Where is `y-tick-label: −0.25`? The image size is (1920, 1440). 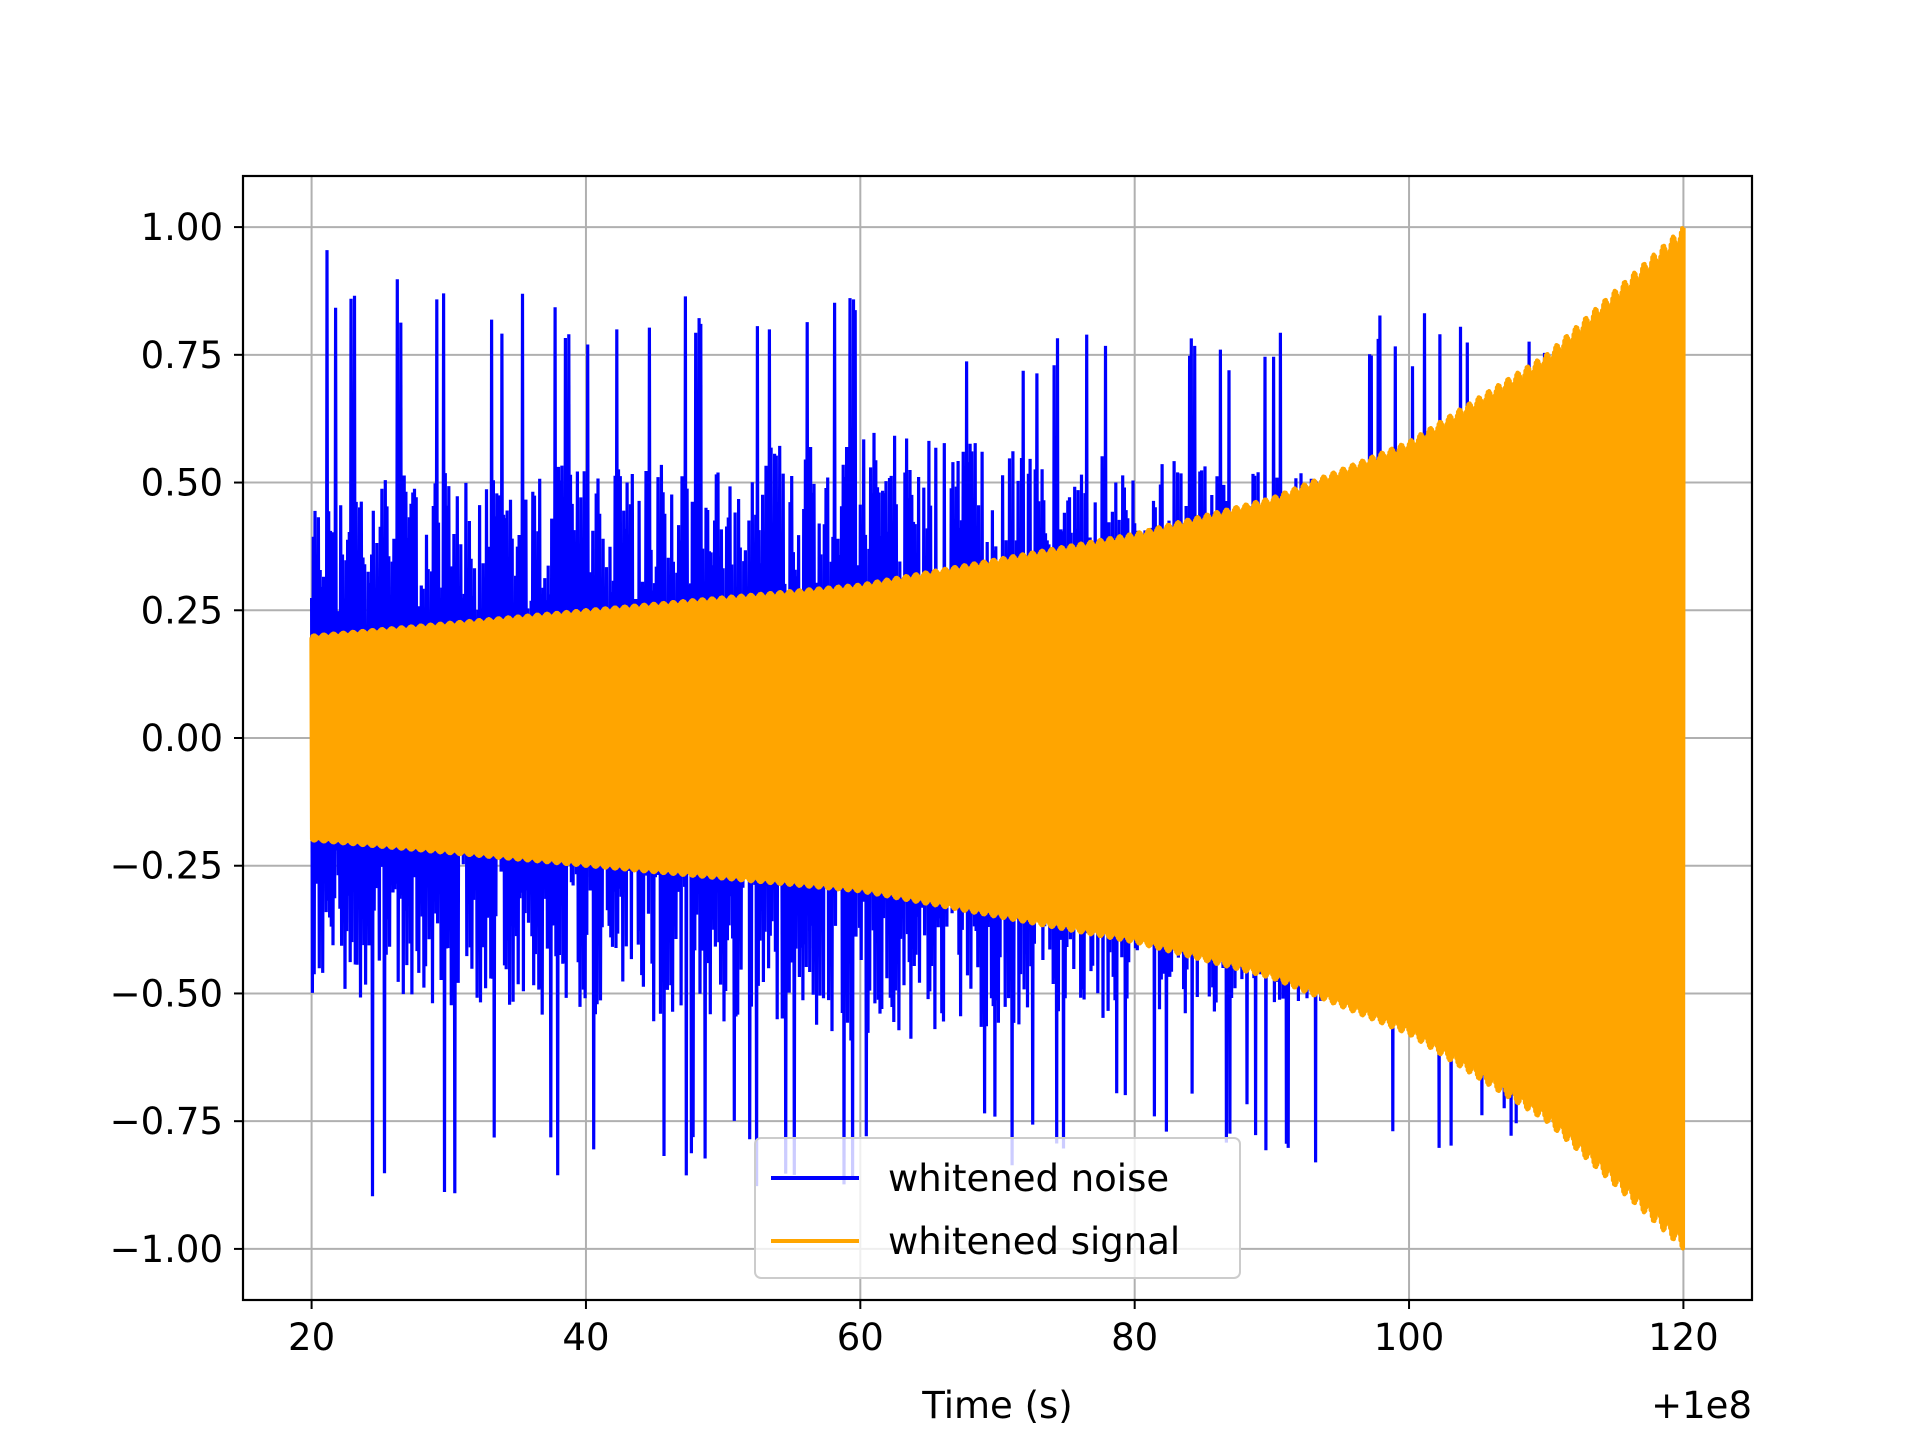
y-tick-label: −0.25 is located at coordinates (166, 866).